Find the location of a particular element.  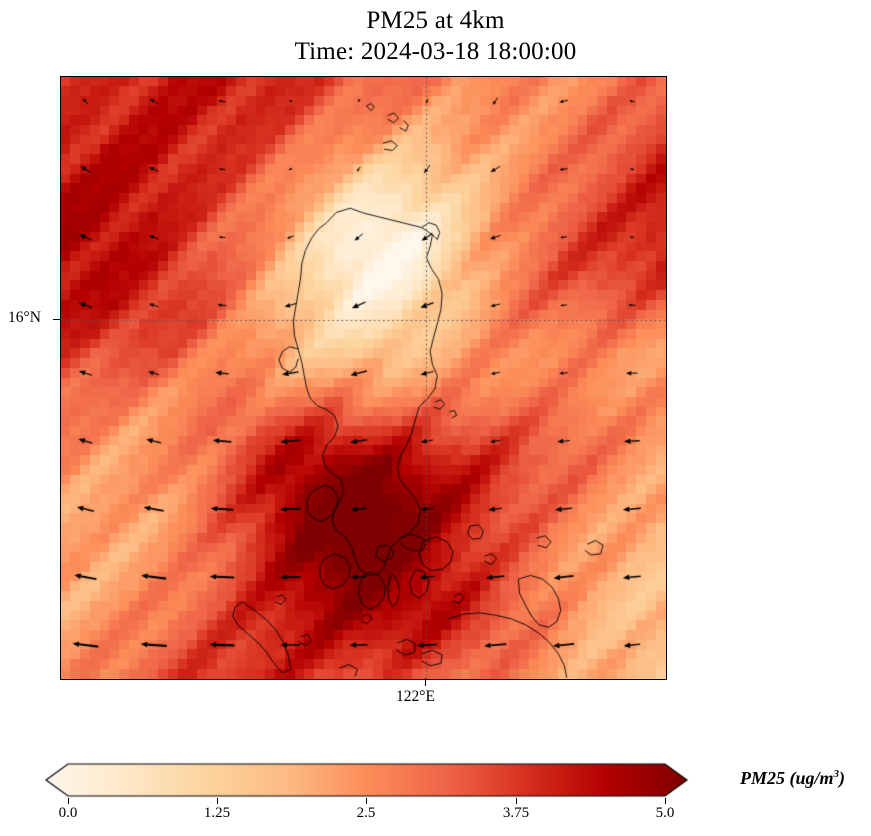

title-line-variable: PM25 at 4km is located at coordinates (435, 20).